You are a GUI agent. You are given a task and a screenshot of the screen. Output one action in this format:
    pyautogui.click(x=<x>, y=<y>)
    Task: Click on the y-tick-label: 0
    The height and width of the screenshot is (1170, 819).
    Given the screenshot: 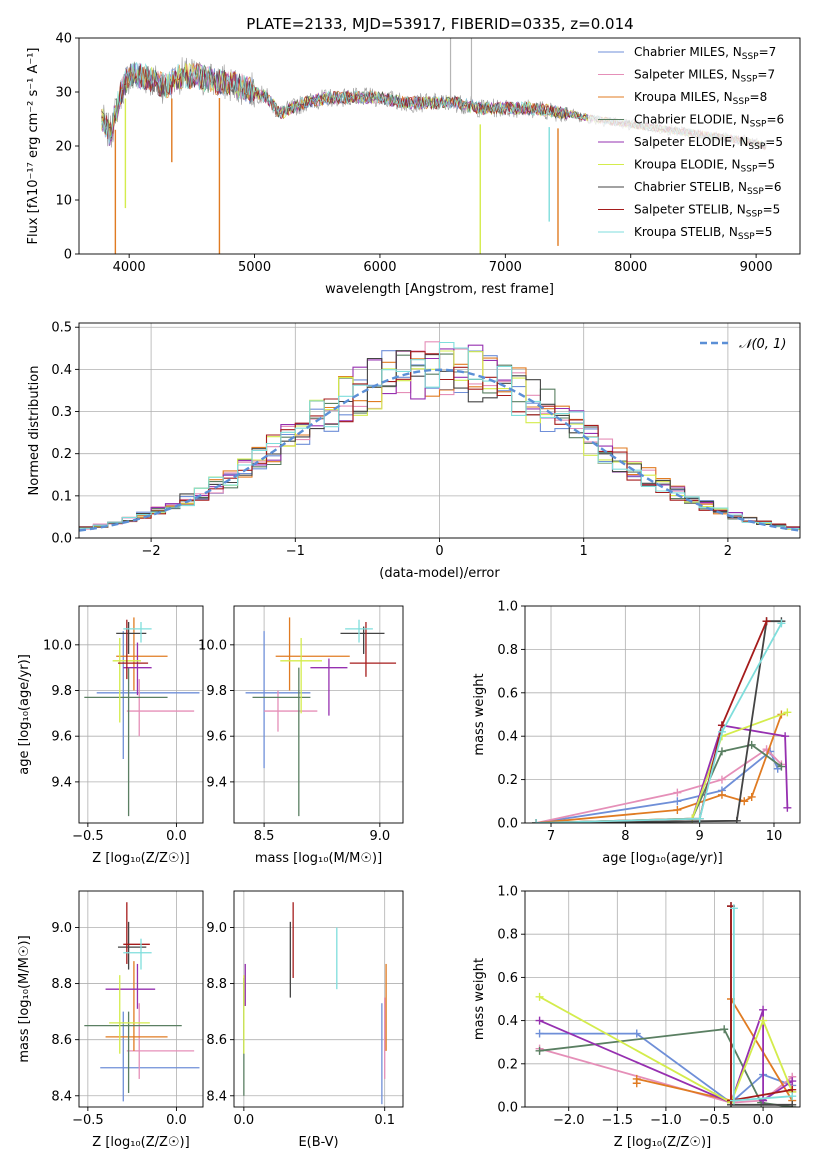 What is the action you would take?
    pyautogui.click(x=68, y=255)
    